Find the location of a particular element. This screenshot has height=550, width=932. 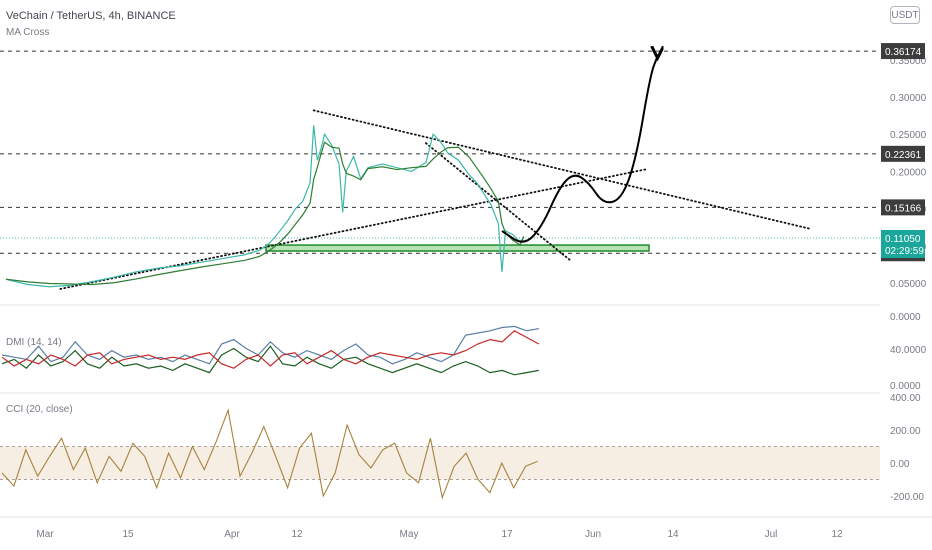

cci-tick-label: 0.00 is located at coordinates (900, 464).